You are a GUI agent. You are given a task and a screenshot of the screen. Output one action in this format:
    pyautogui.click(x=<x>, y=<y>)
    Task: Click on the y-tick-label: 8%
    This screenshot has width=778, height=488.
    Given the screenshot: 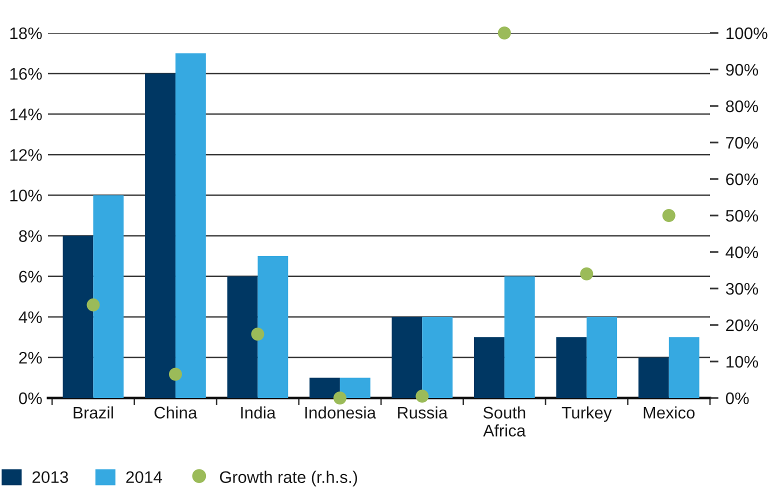 What is the action you would take?
    pyautogui.click(x=30, y=236)
    